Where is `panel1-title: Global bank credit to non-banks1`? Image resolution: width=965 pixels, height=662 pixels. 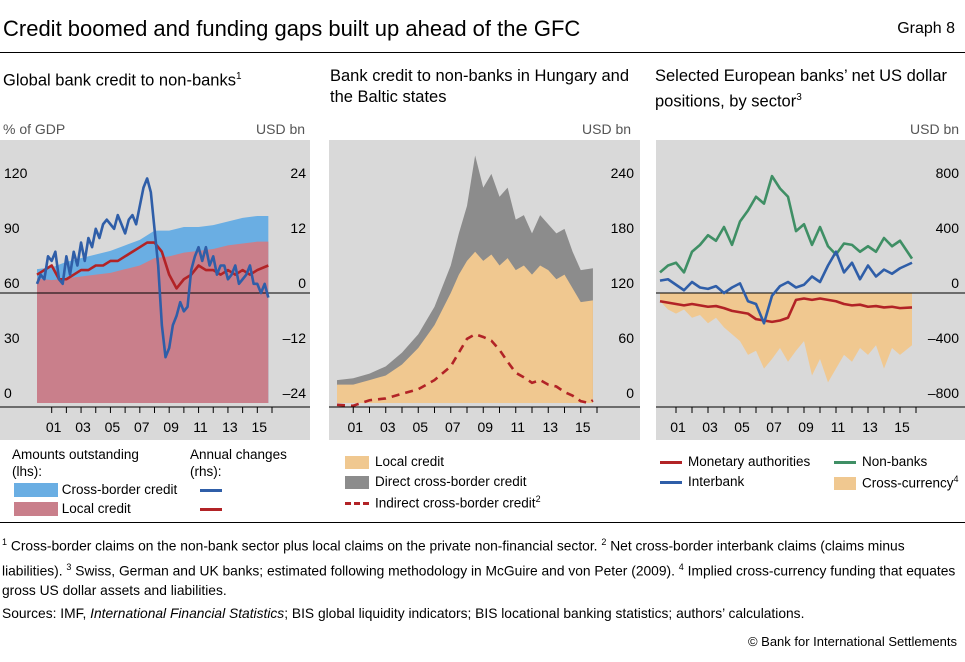
panel1-title: Global bank credit to non-banks1 is located at coordinates (122, 80).